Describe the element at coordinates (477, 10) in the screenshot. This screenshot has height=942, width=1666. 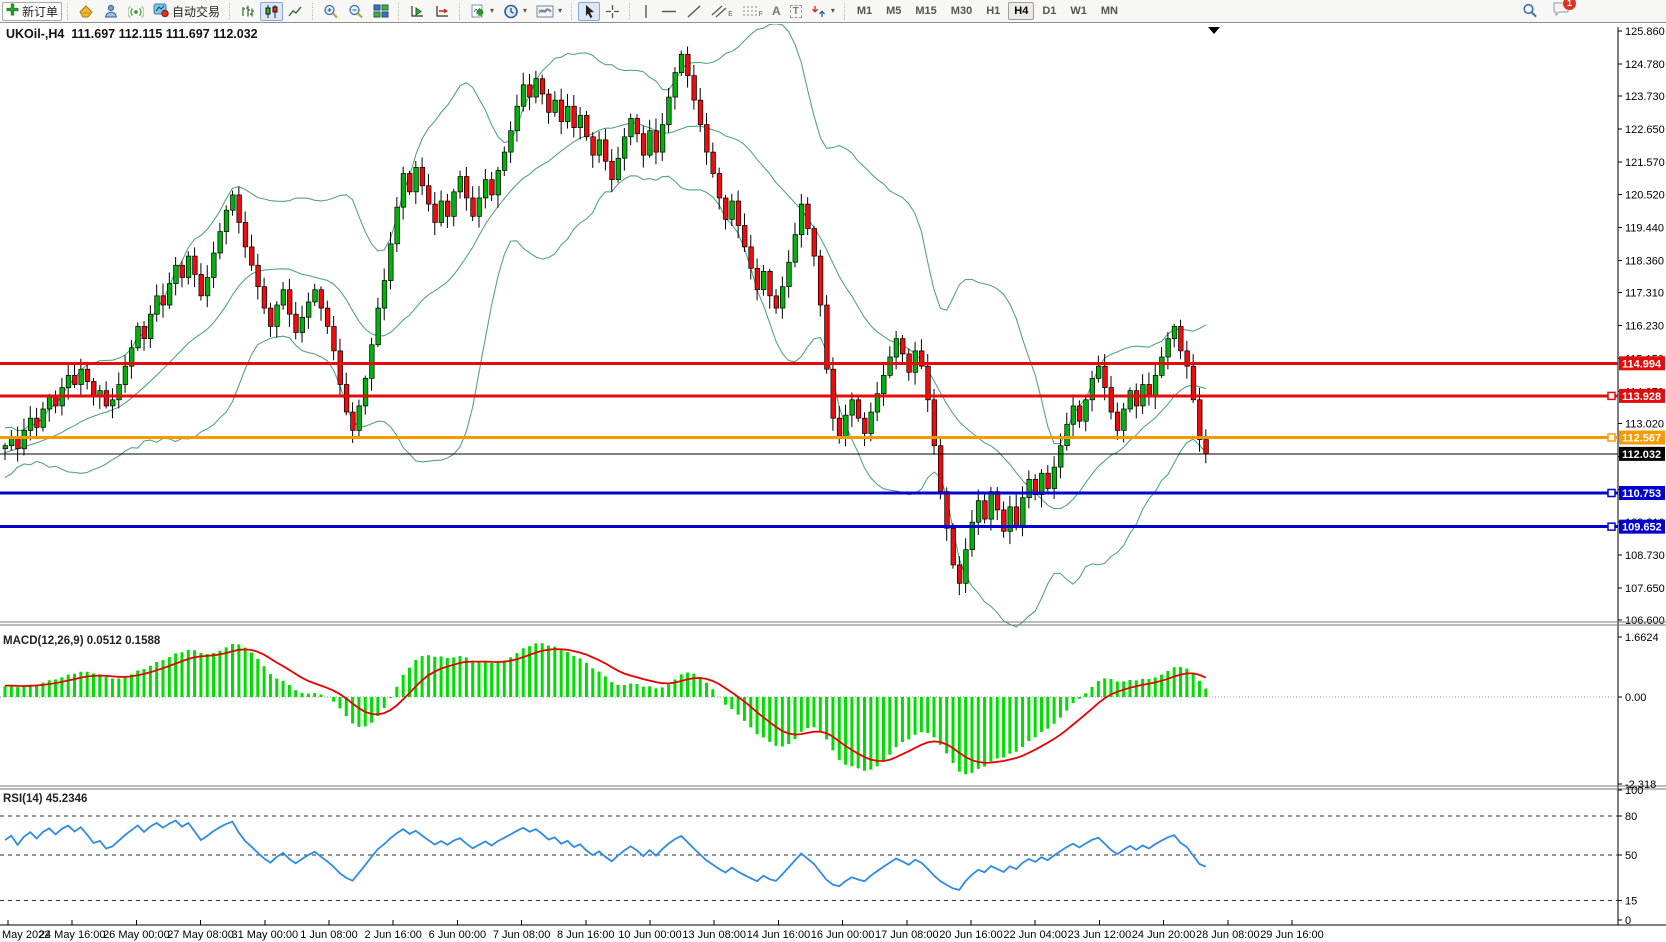
I see `new-chart-icon` at that location.